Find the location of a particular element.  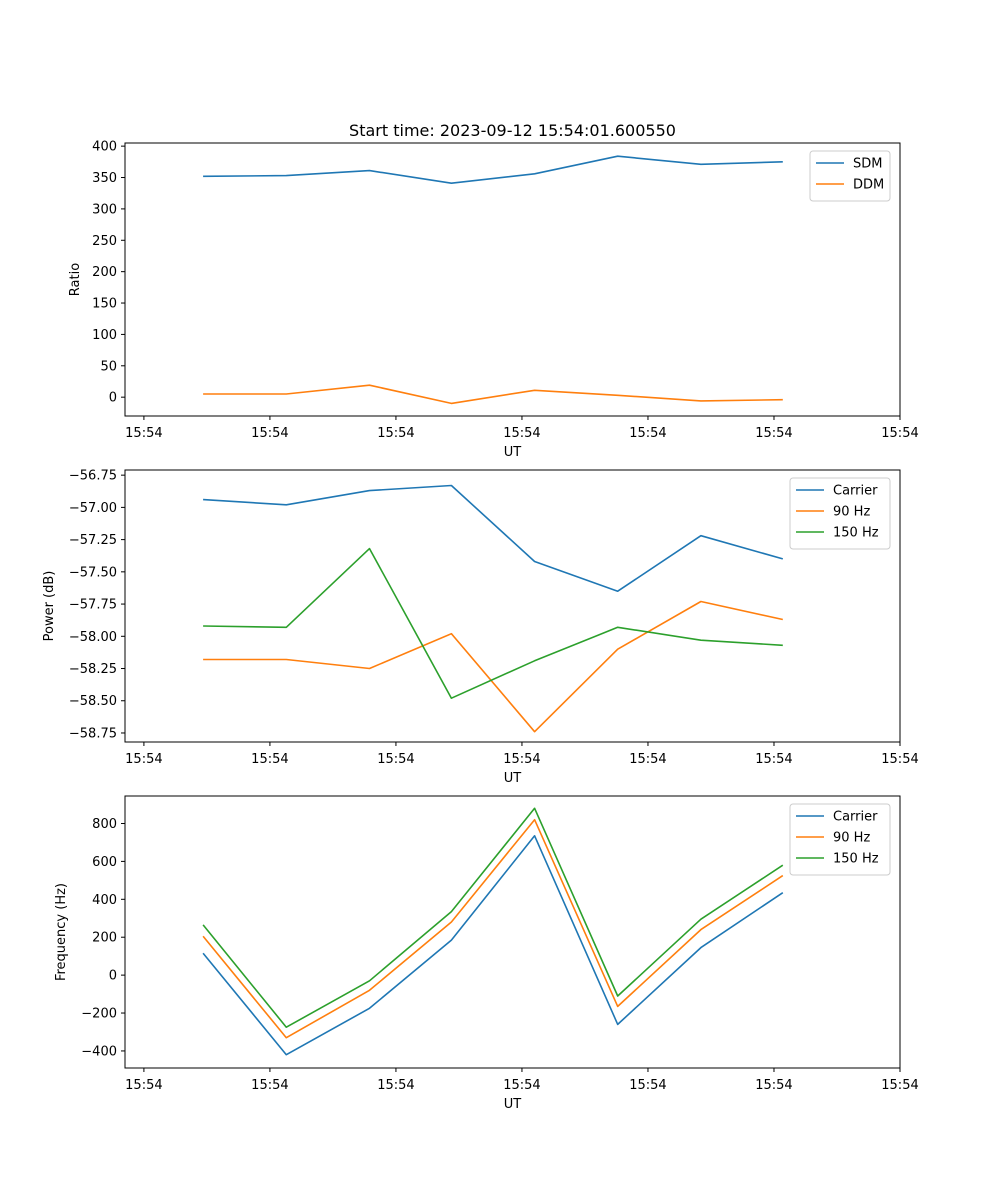

y-tick-label: −57.75 is located at coordinates (93, 605).